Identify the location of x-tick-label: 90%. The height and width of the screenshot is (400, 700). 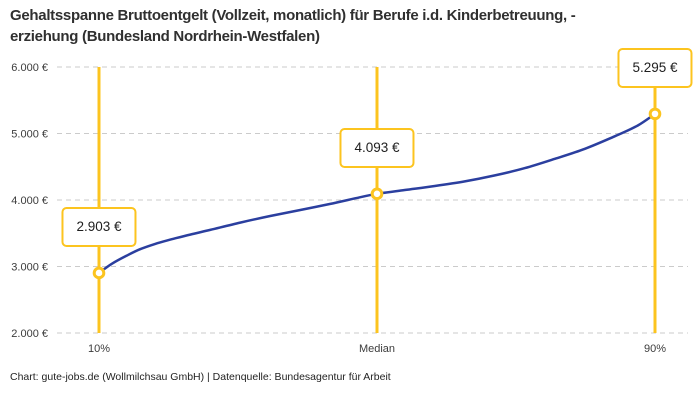
(655, 349).